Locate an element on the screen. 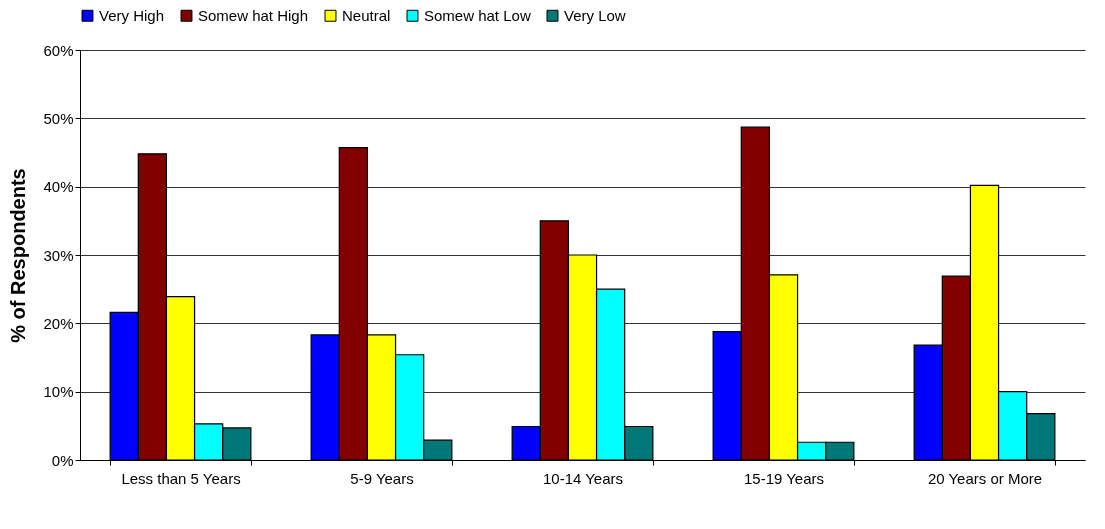  legend-label: Neutral is located at coordinates (366, 15).